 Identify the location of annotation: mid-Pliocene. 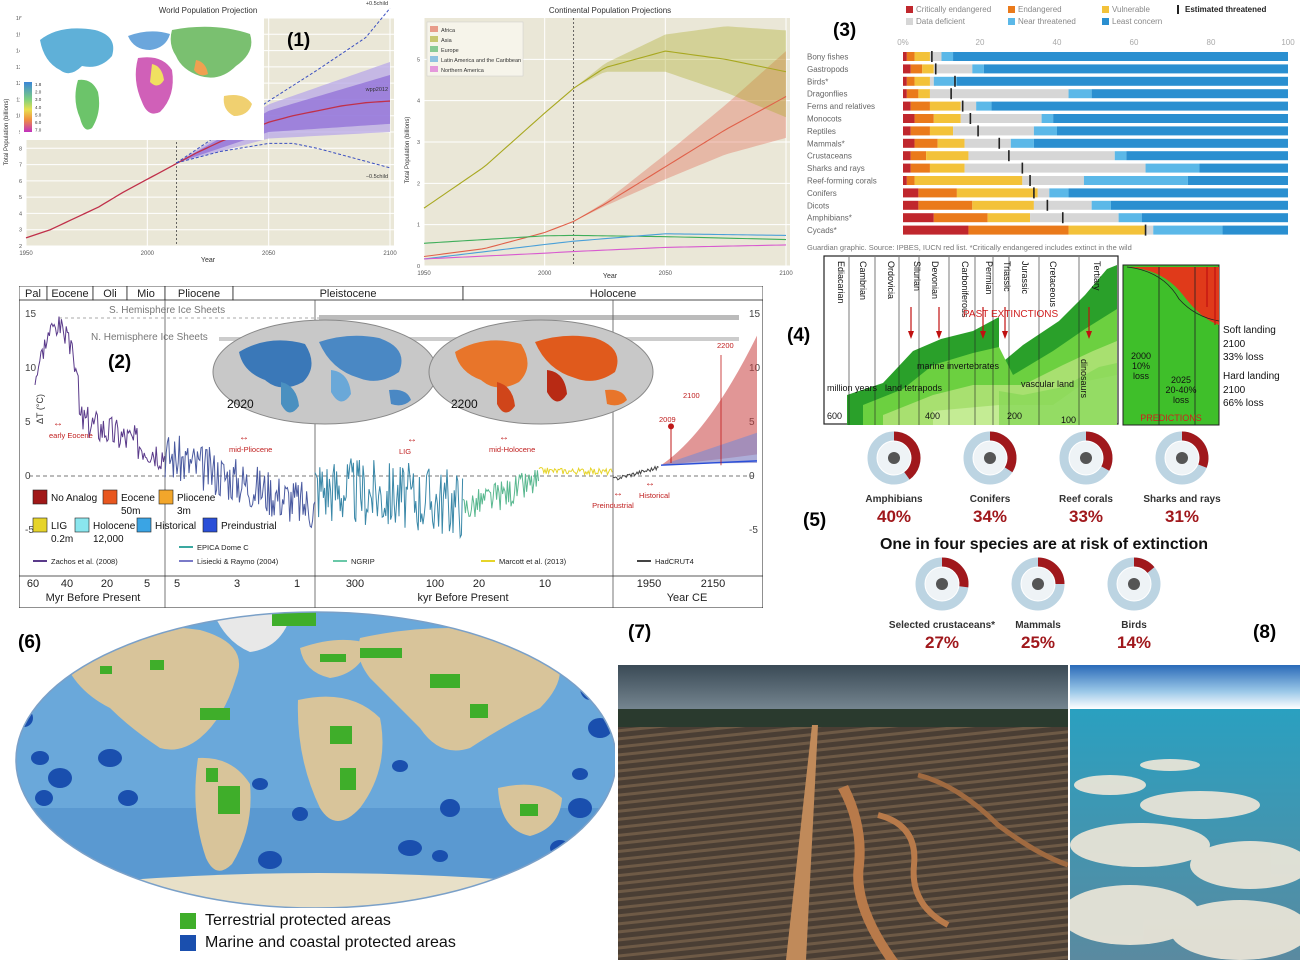
(250, 449).